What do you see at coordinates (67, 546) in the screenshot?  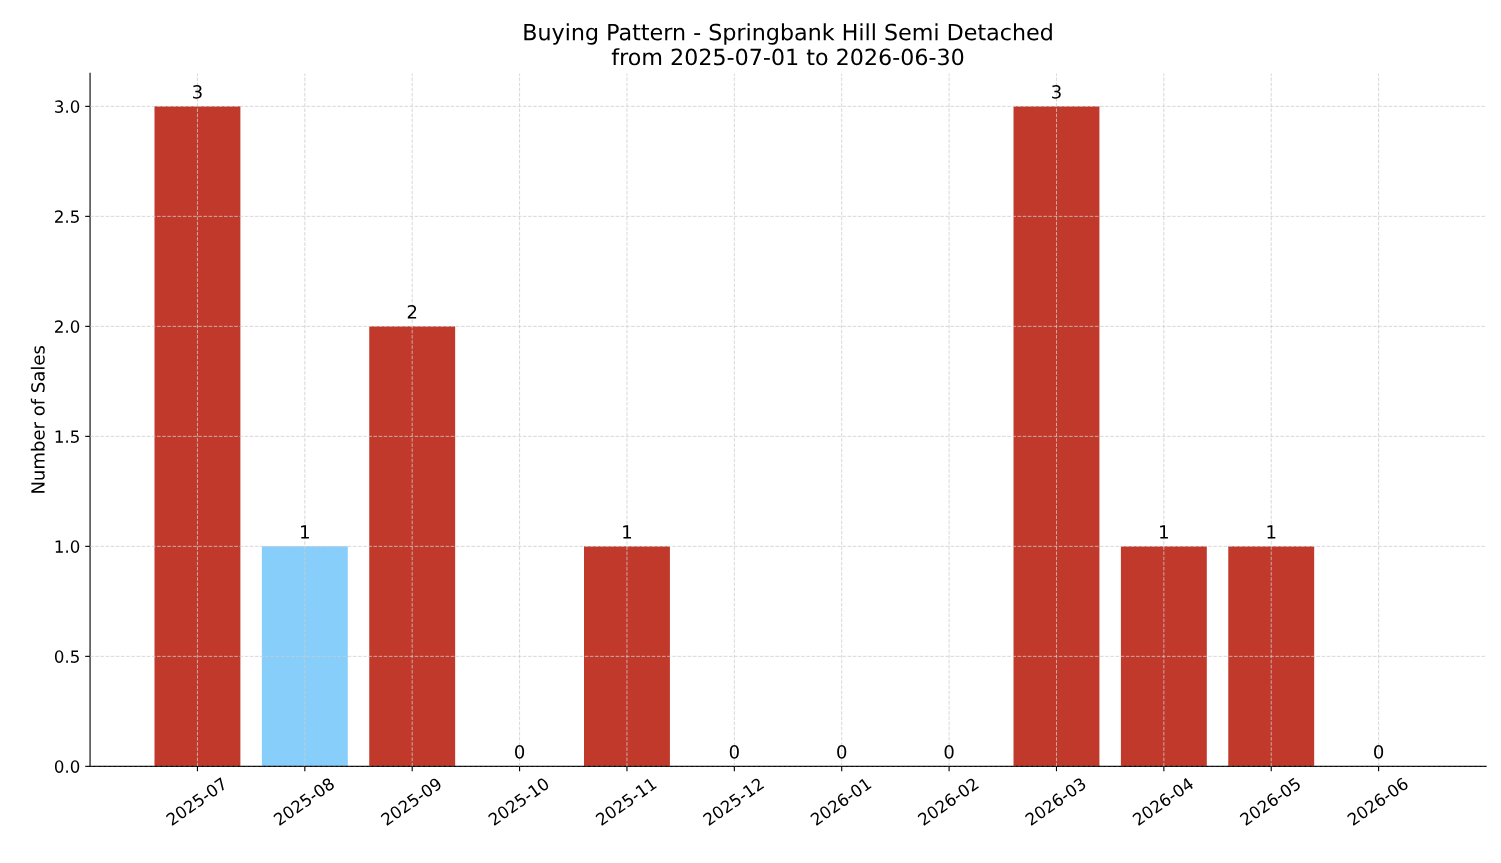 I see `y-tick-label: 1.0` at bounding box center [67, 546].